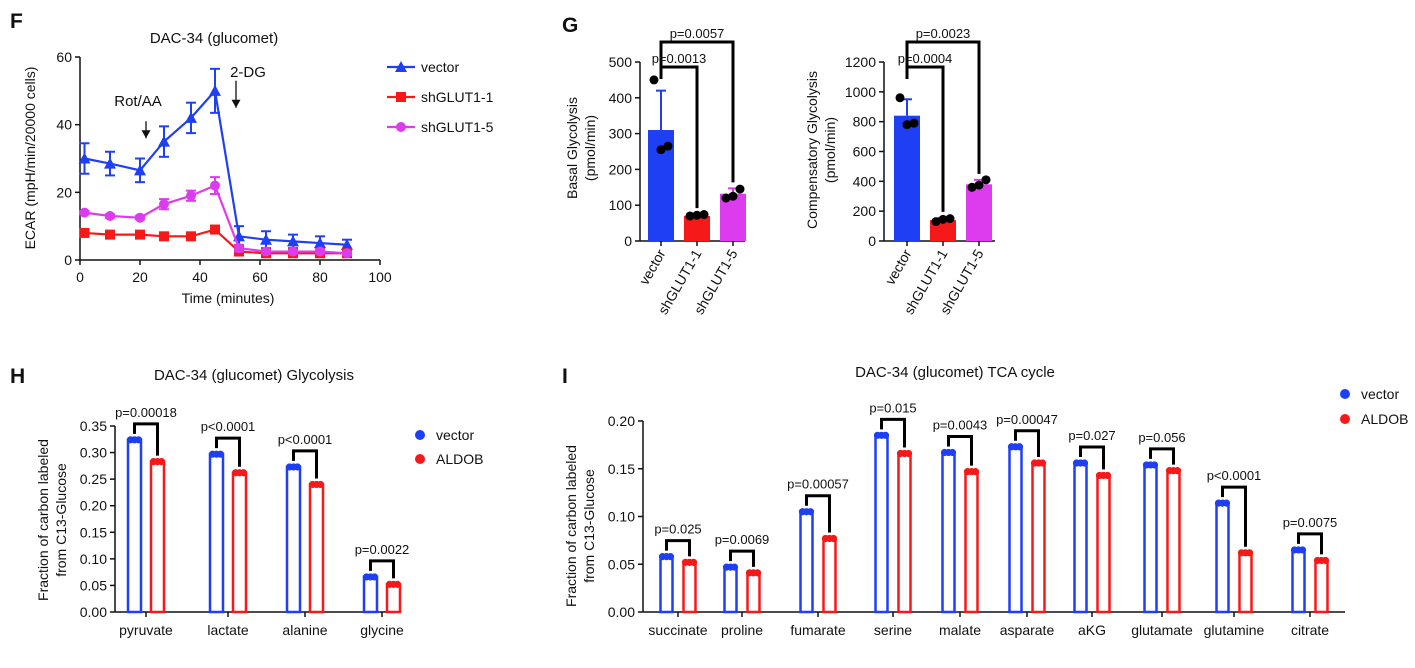  Describe the element at coordinates (227, 630) in the screenshot. I see `chart-h-xtick-label: lactate` at that location.